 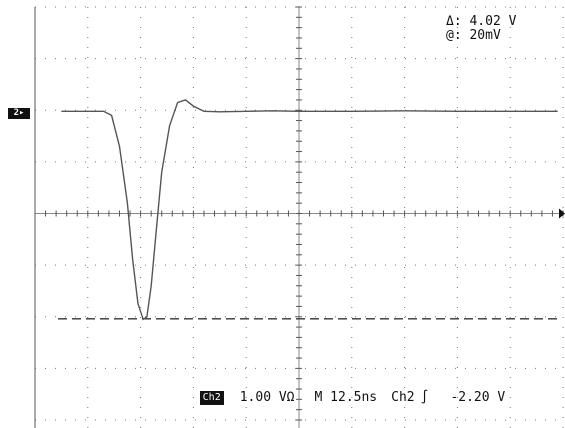 What do you see at coordinates (478, 397) in the screenshot?
I see `status-trigger-level: -2.20 V` at bounding box center [478, 397].